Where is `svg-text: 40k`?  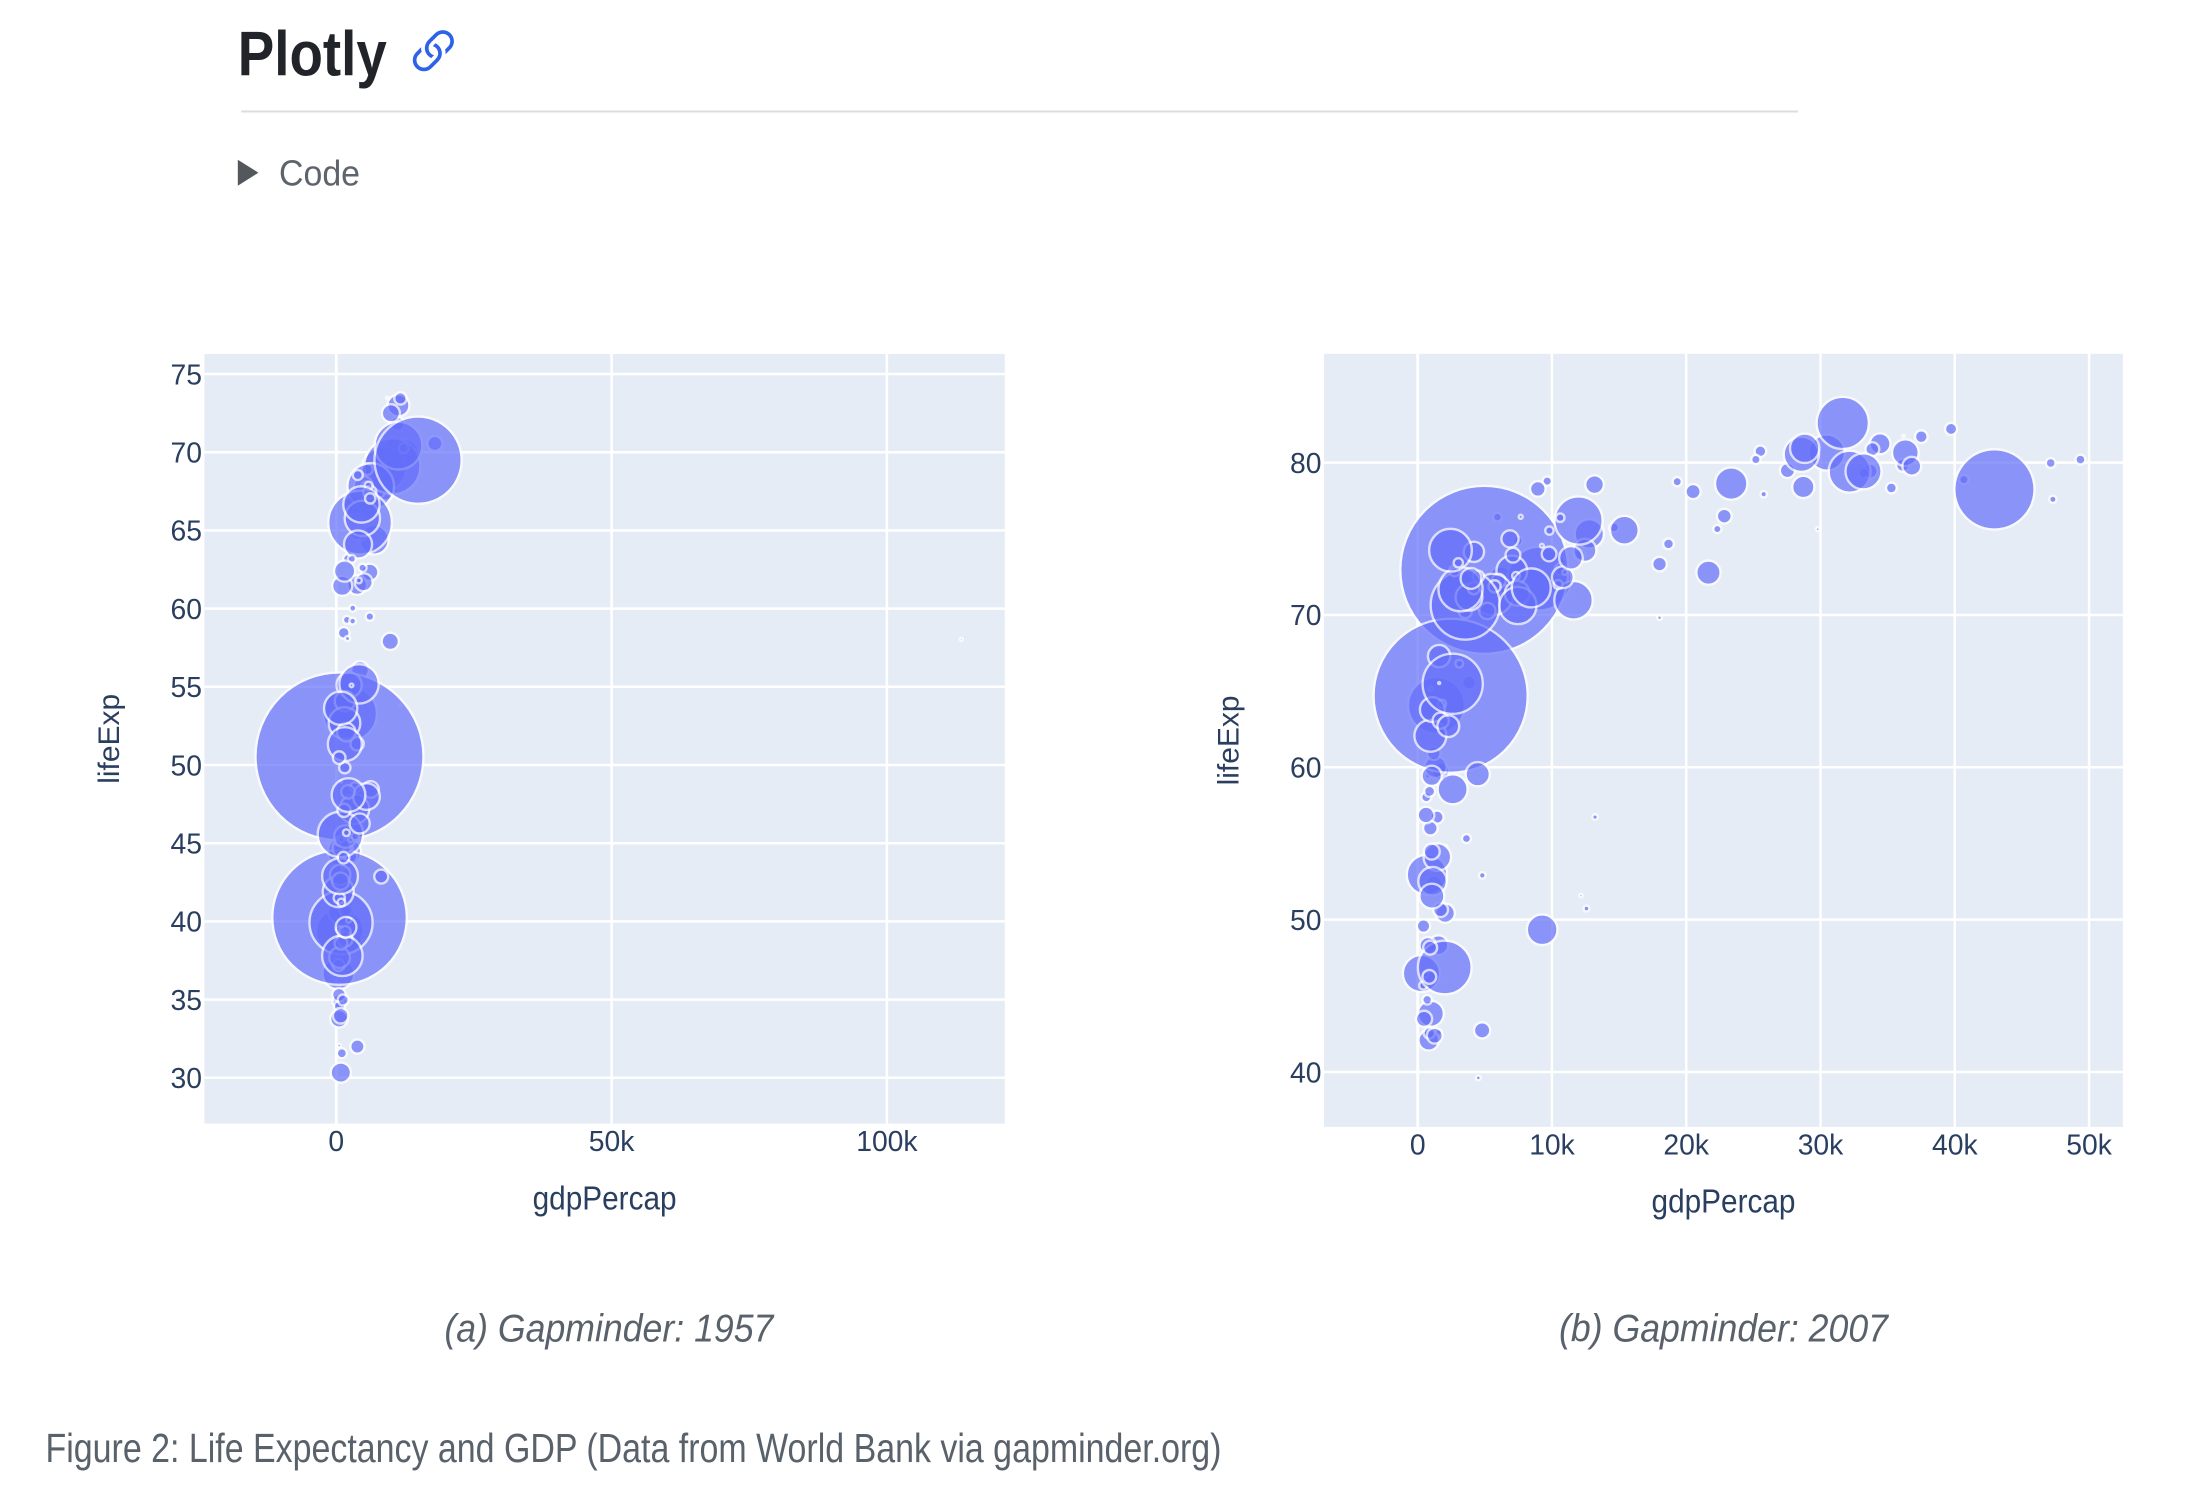
svg-text: 40k is located at coordinates (1955, 1144).